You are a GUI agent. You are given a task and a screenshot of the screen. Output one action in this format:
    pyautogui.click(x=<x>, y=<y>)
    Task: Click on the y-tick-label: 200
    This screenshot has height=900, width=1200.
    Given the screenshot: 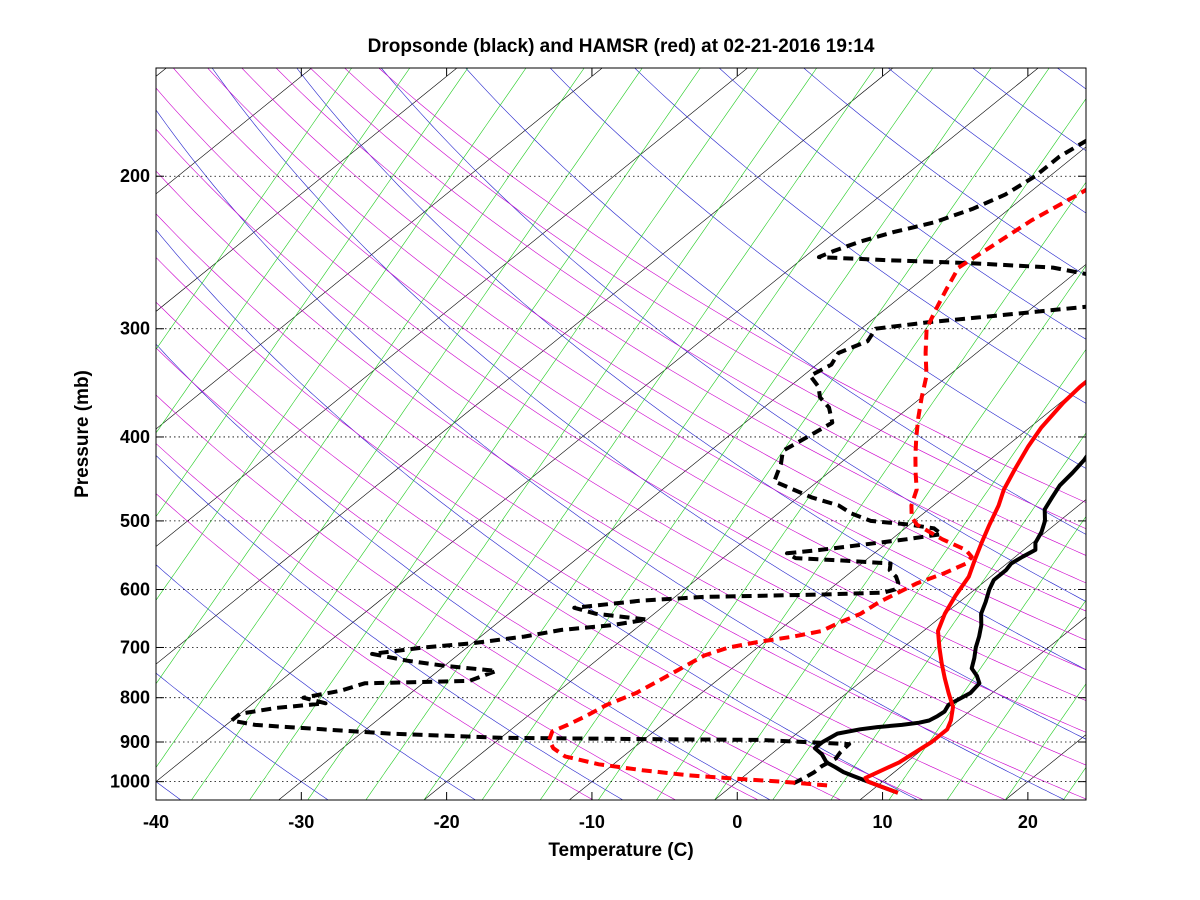 What is the action you would take?
    pyautogui.click(x=135, y=176)
    